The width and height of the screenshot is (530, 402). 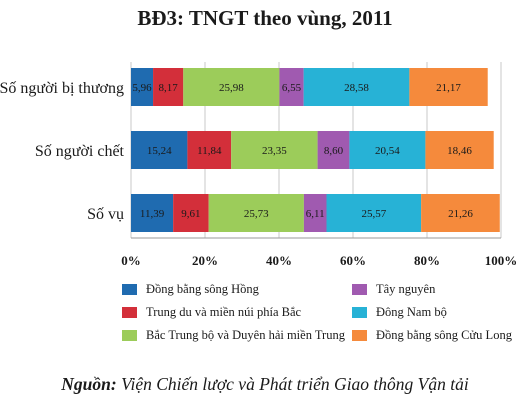 I want to click on legend-item: Đông Nam bộ, so click(x=399, y=312).